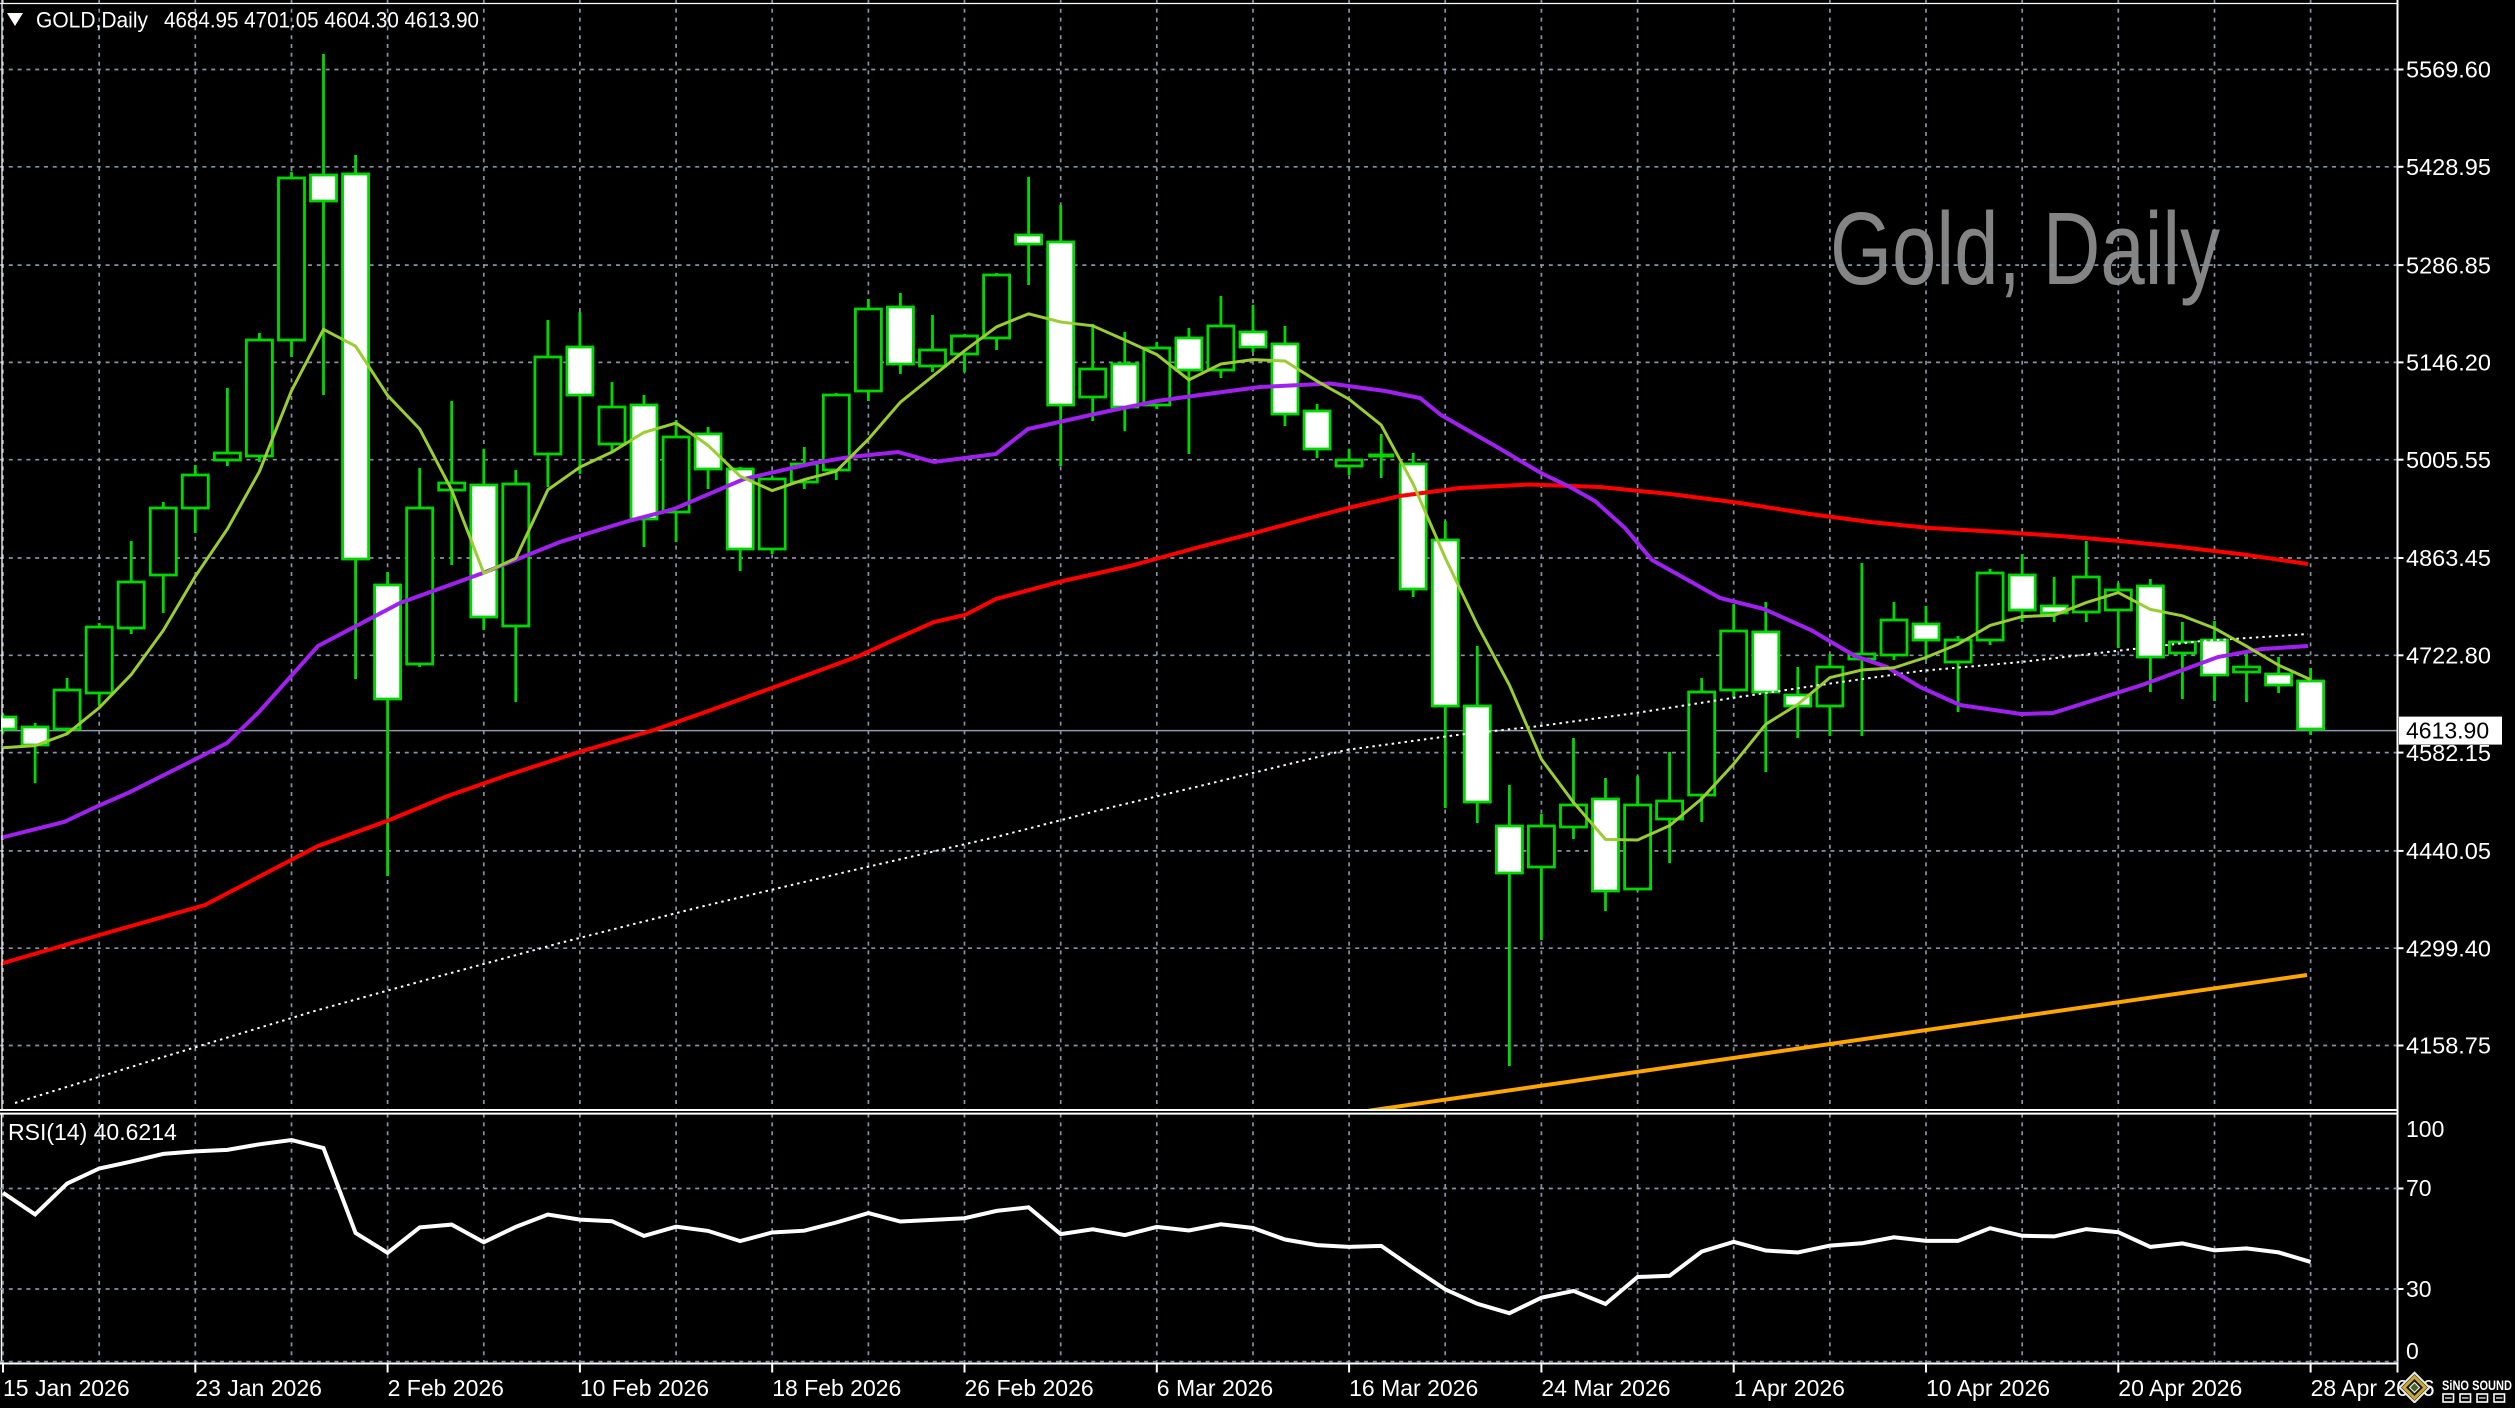 Image resolution: width=2515 pixels, height=1408 pixels. I want to click on svg-text: 18 Feb 2026, so click(836, 1388).